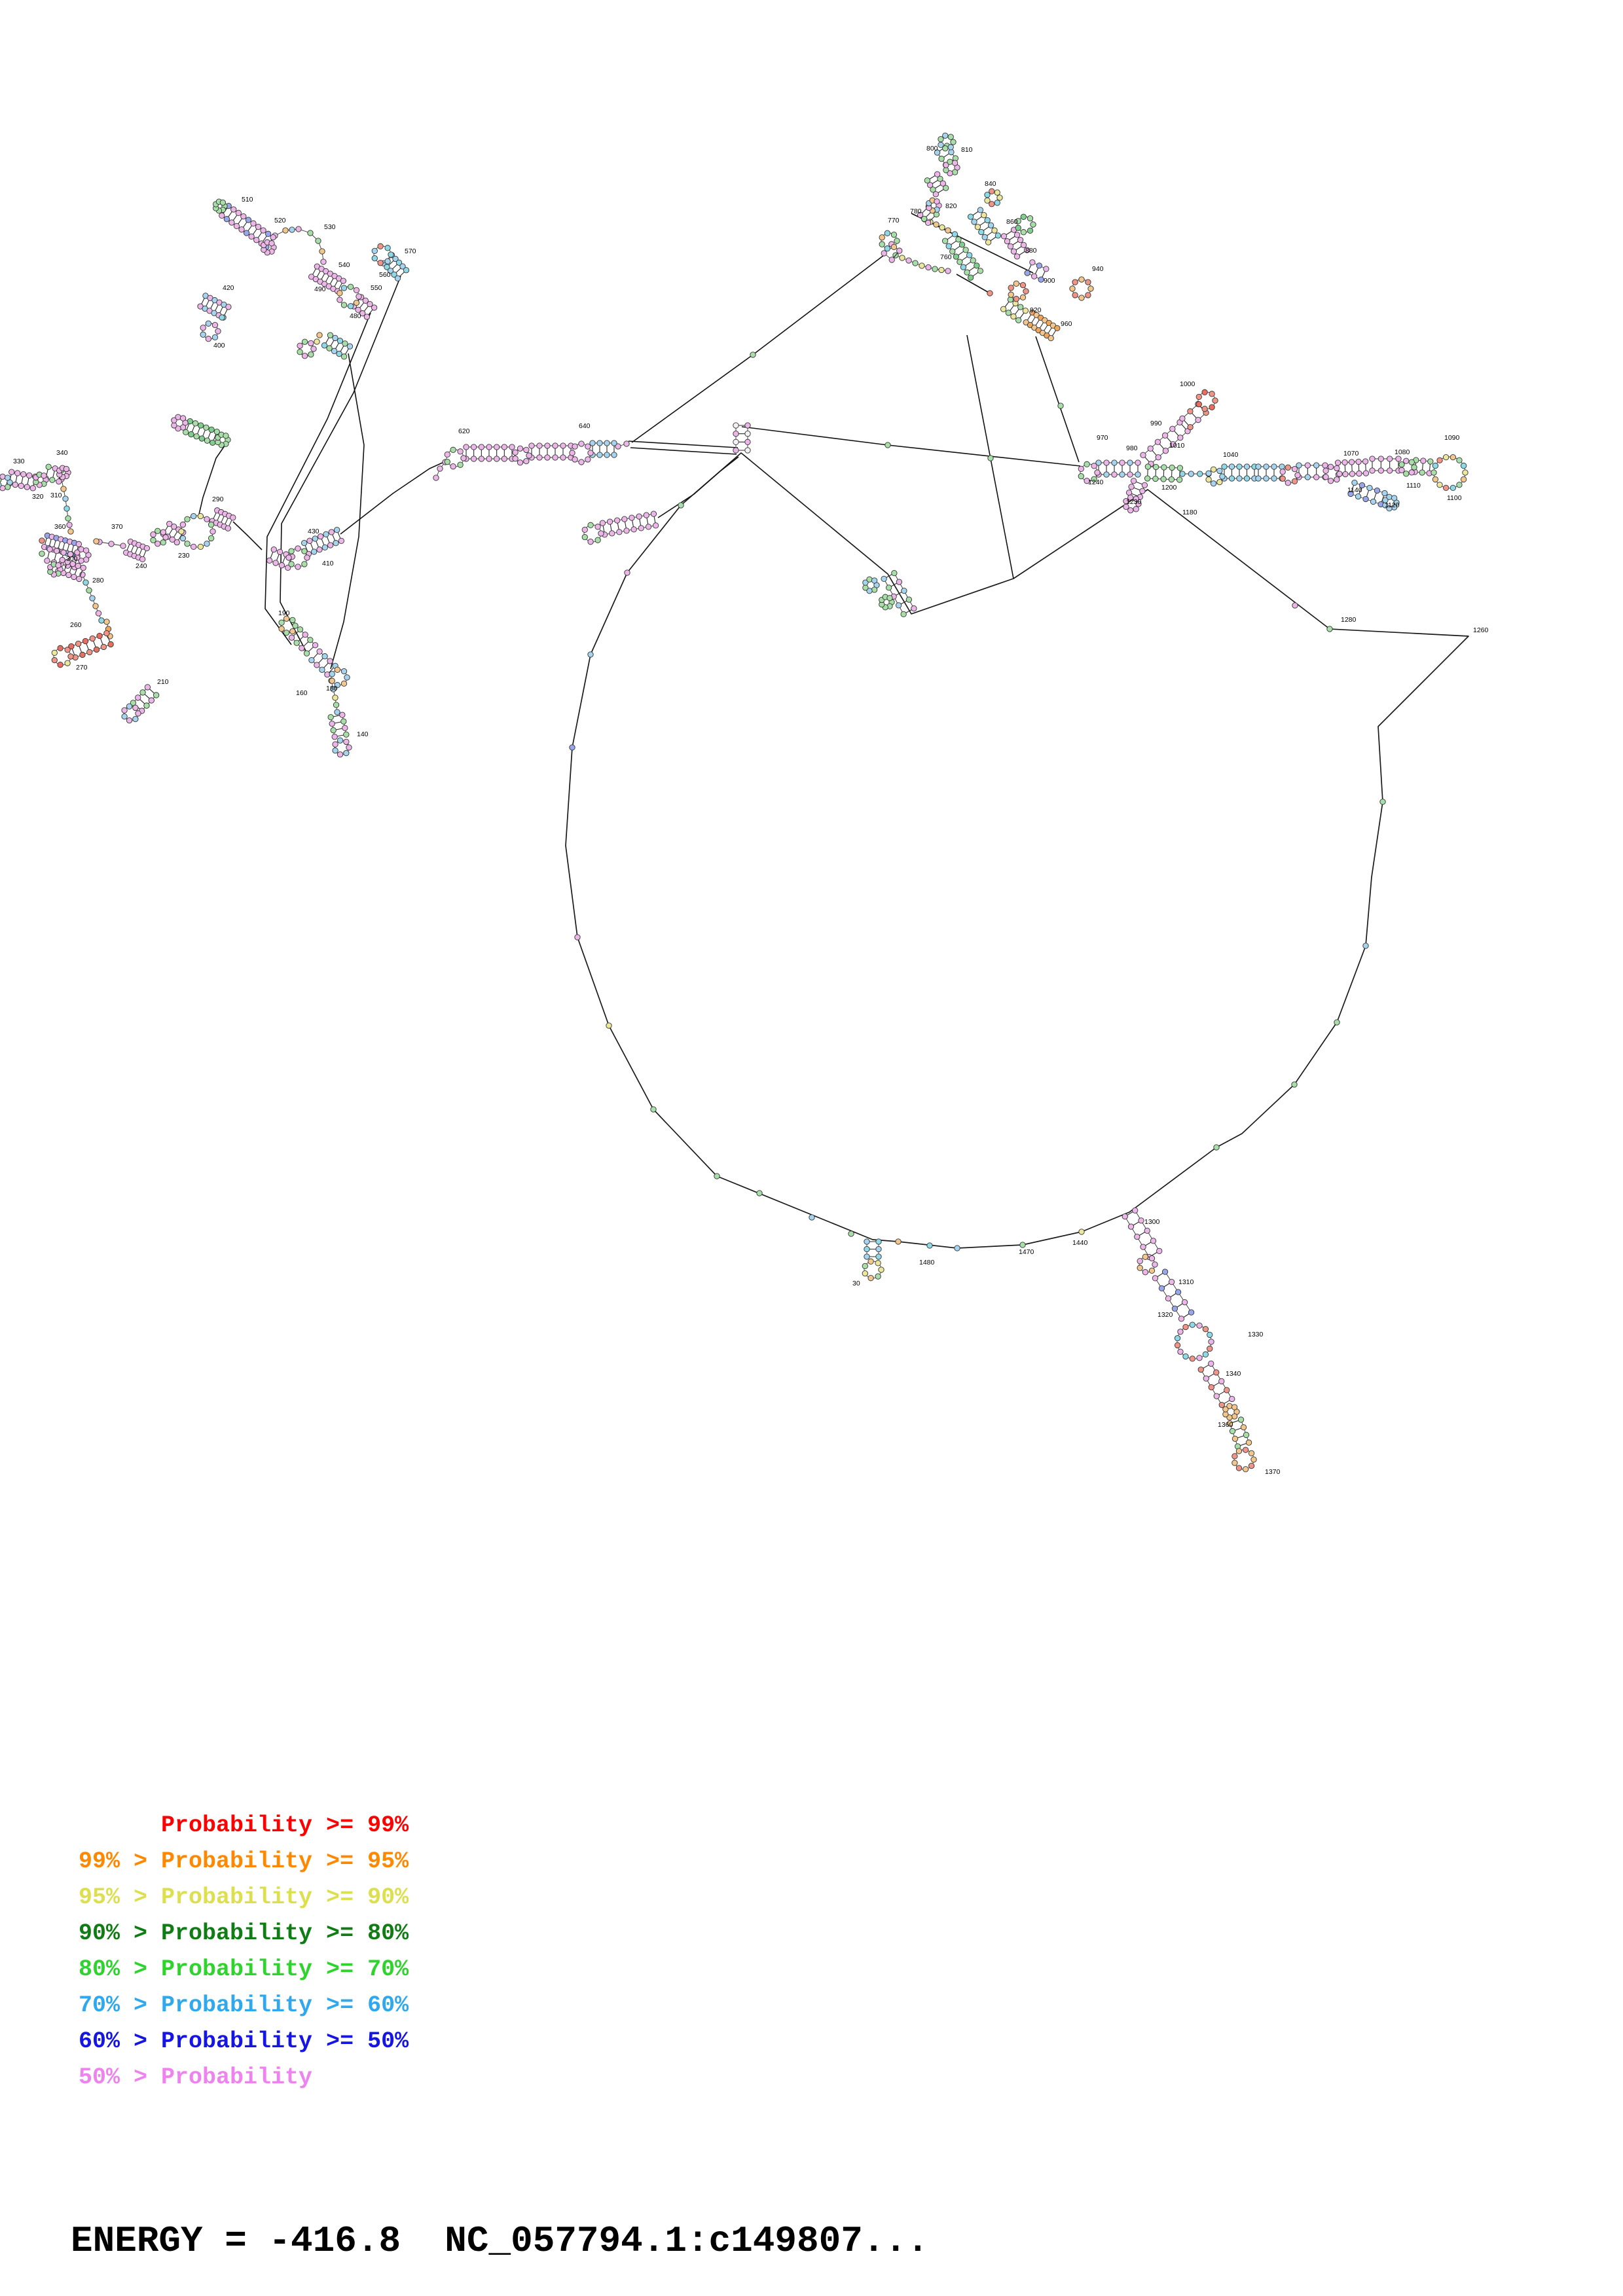 The image size is (1623, 2296). Describe the element at coordinates (1187, 384) in the screenshot. I see `nt-position-label: 1000` at that location.